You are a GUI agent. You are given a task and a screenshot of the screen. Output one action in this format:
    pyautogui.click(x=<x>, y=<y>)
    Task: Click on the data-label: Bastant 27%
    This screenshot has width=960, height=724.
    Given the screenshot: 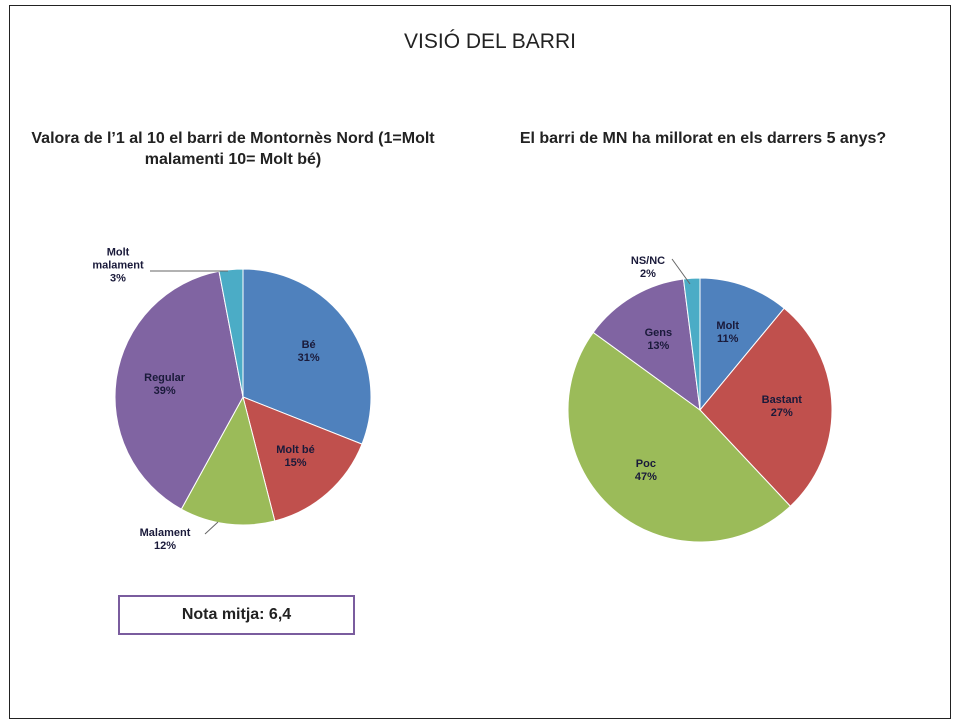 What is the action you would take?
    pyautogui.click(x=782, y=407)
    